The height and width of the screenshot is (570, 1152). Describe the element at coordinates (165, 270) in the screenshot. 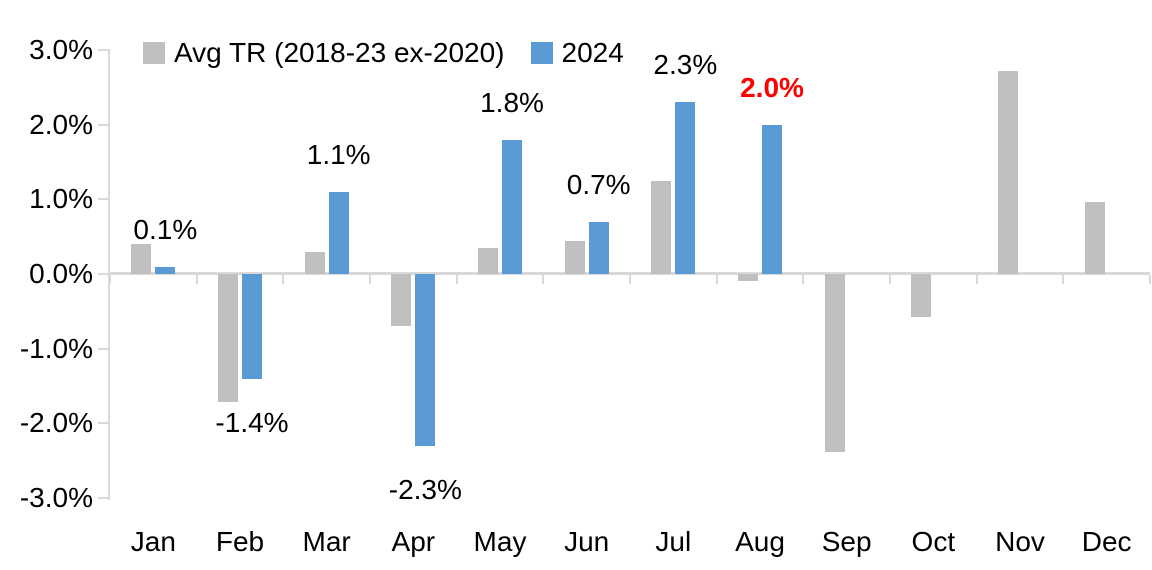

I see `bar-2024-jan` at that location.